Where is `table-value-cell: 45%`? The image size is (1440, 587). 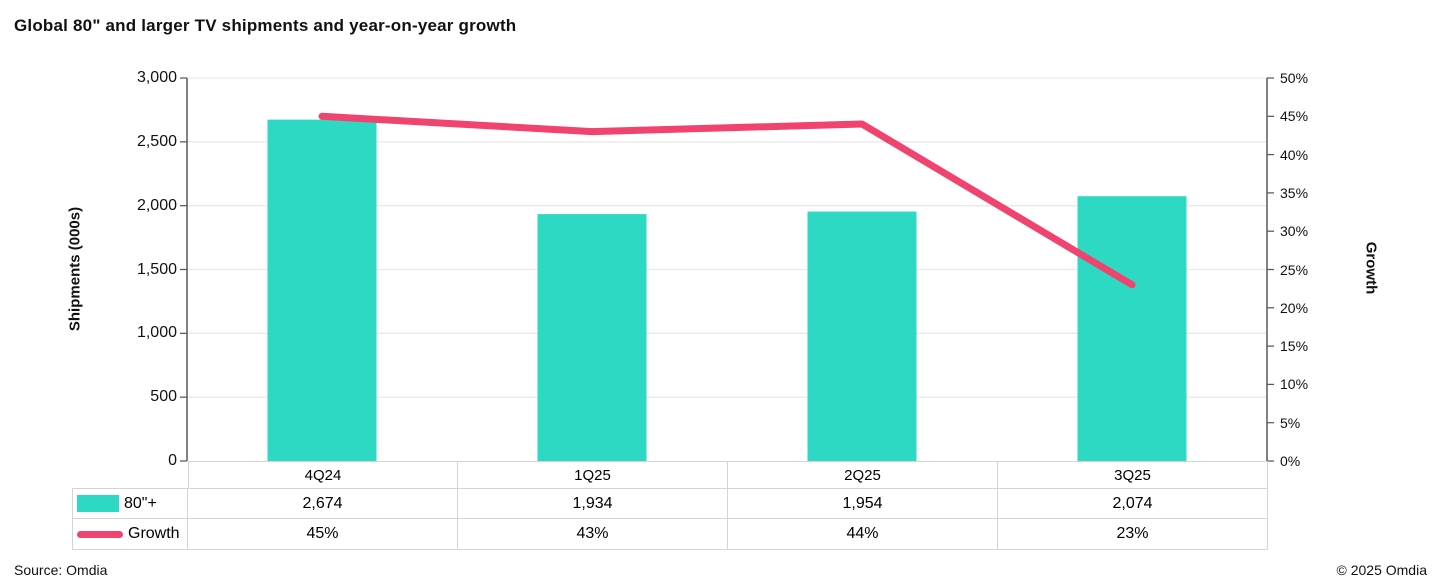
table-value-cell: 45% is located at coordinates (323, 534).